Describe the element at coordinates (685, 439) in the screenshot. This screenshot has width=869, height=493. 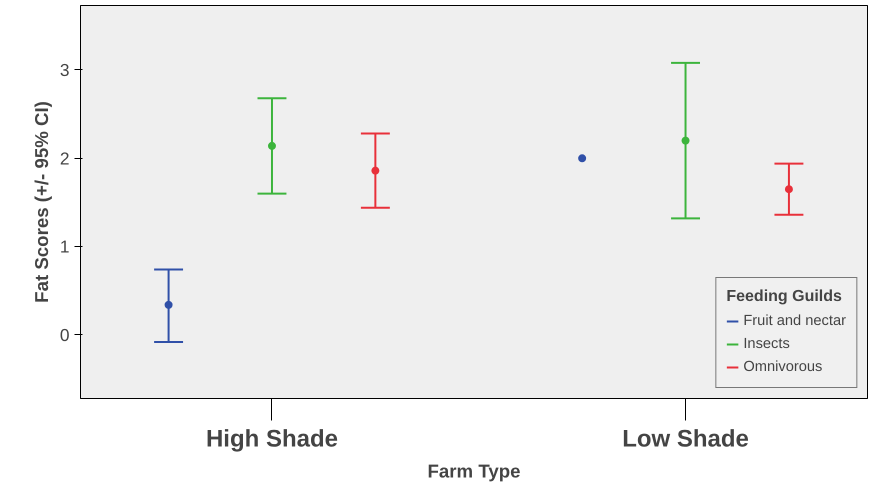
I see `x-tick-label: Low Shade` at that location.